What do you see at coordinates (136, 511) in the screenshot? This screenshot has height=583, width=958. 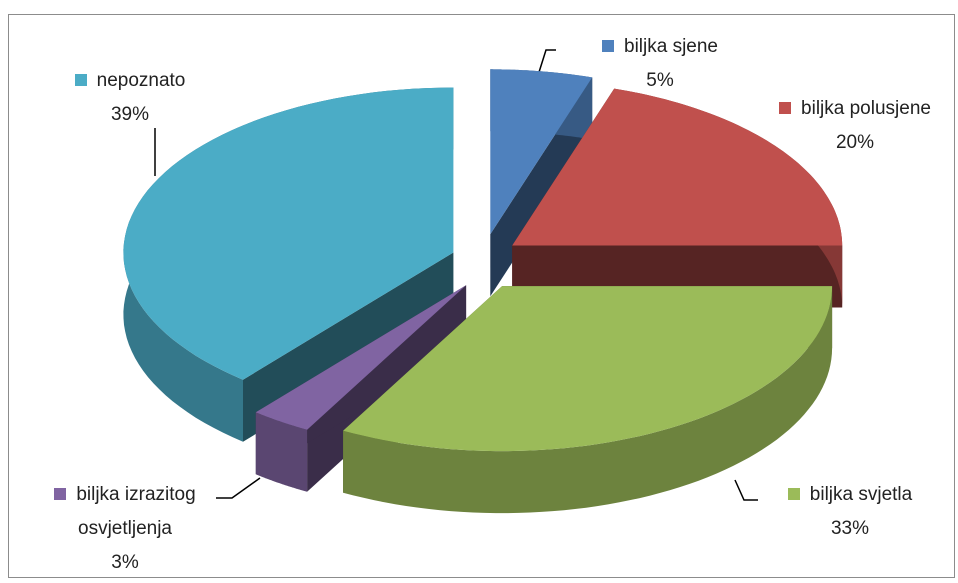 I see `category-label: biljka izrazitog osvjetljenja` at bounding box center [136, 511].